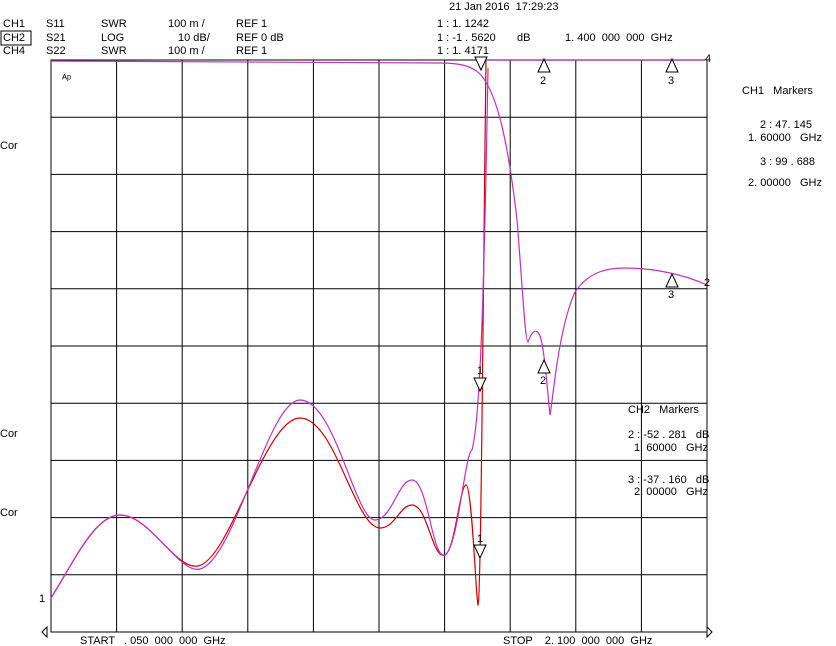 This screenshot has width=836, height=646. Describe the element at coordinates (42, 599) in the screenshot. I see `ref-label: 1` at that location.